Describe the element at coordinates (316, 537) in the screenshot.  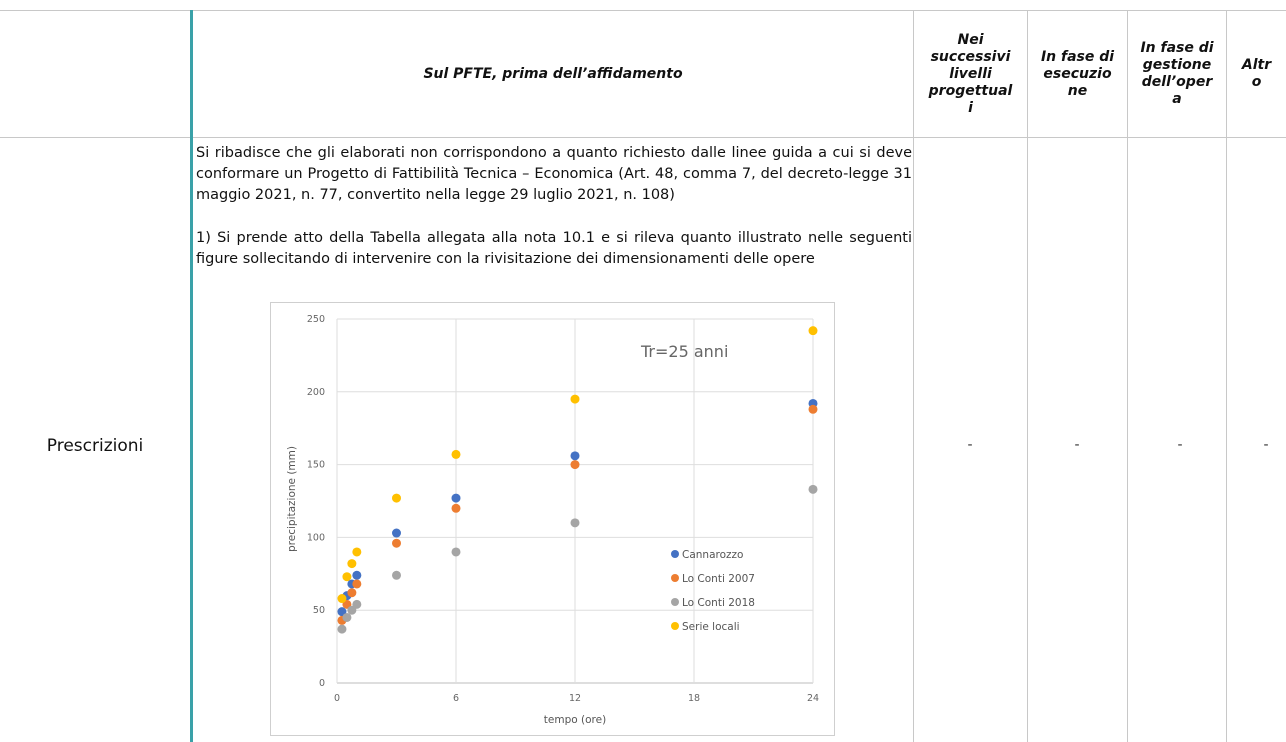
I see `y-tick-label: 100` at that location.